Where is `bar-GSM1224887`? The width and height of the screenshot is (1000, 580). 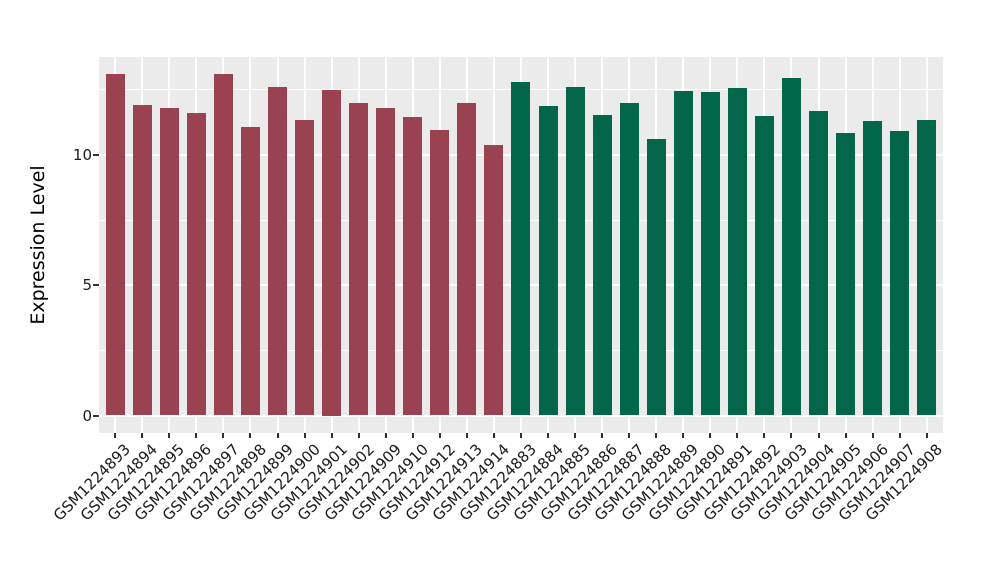 bar-GSM1224887 is located at coordinates (629, 259).